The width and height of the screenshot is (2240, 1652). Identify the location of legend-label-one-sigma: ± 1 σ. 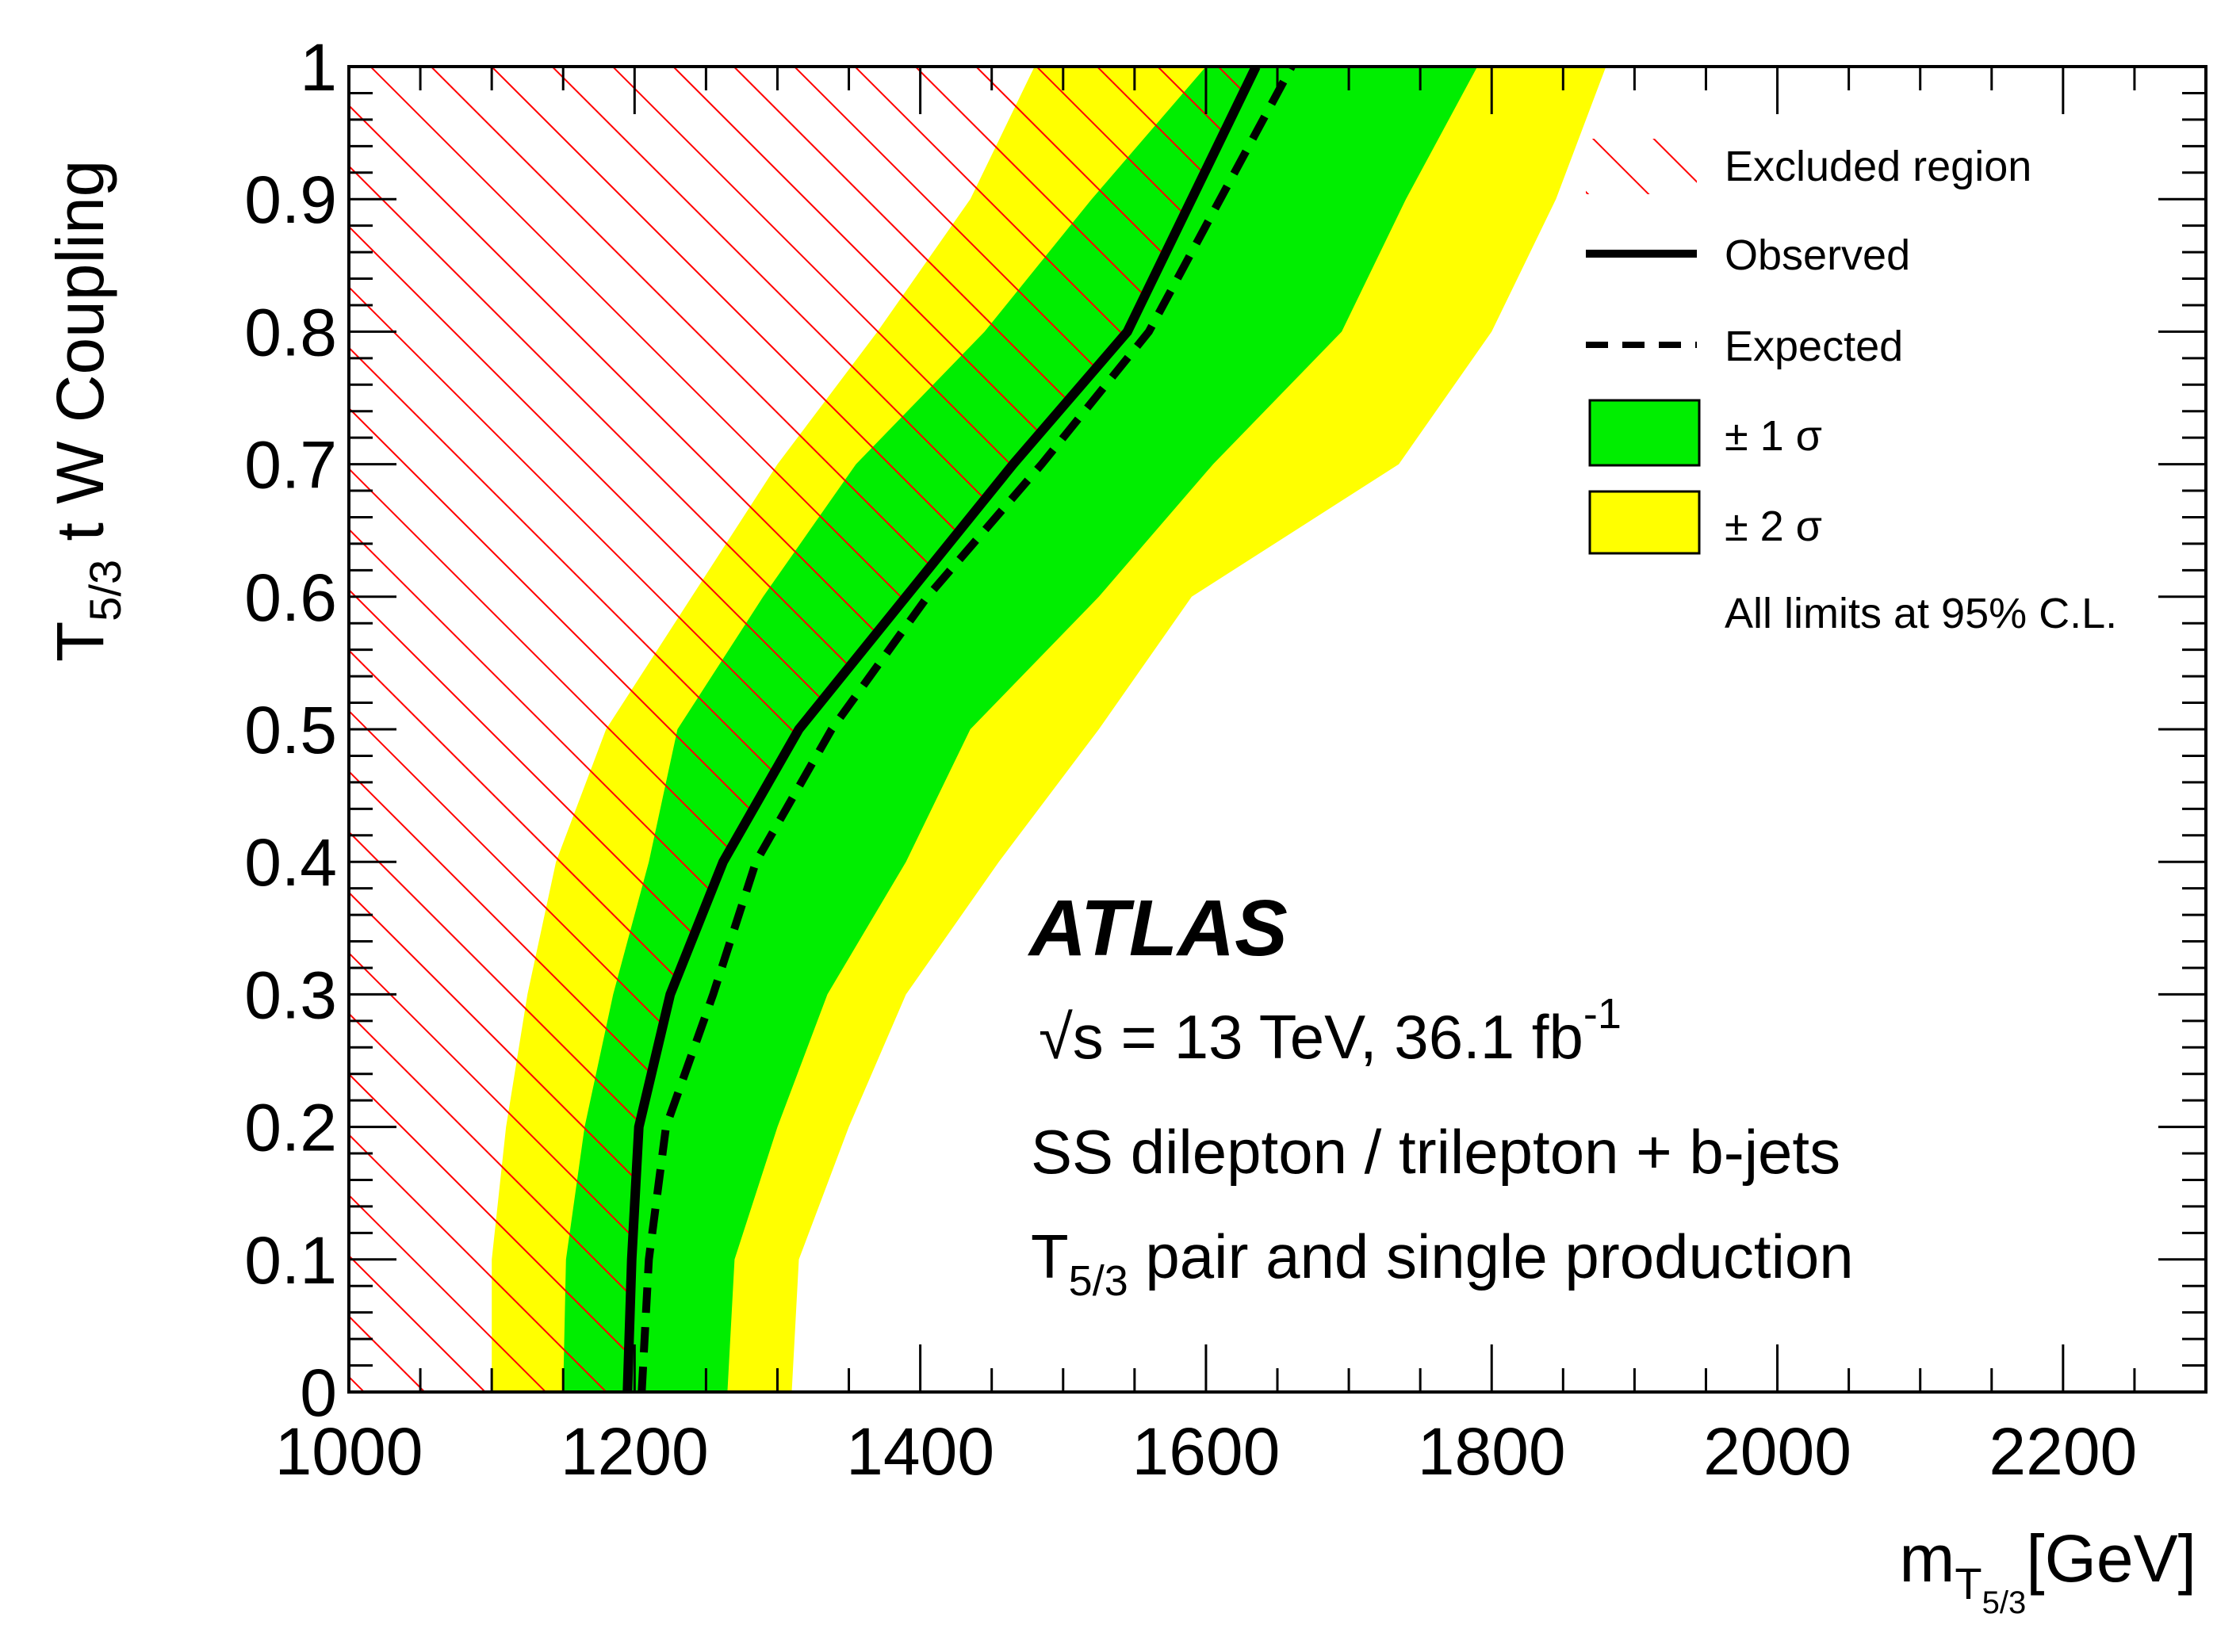
(1773, 436).